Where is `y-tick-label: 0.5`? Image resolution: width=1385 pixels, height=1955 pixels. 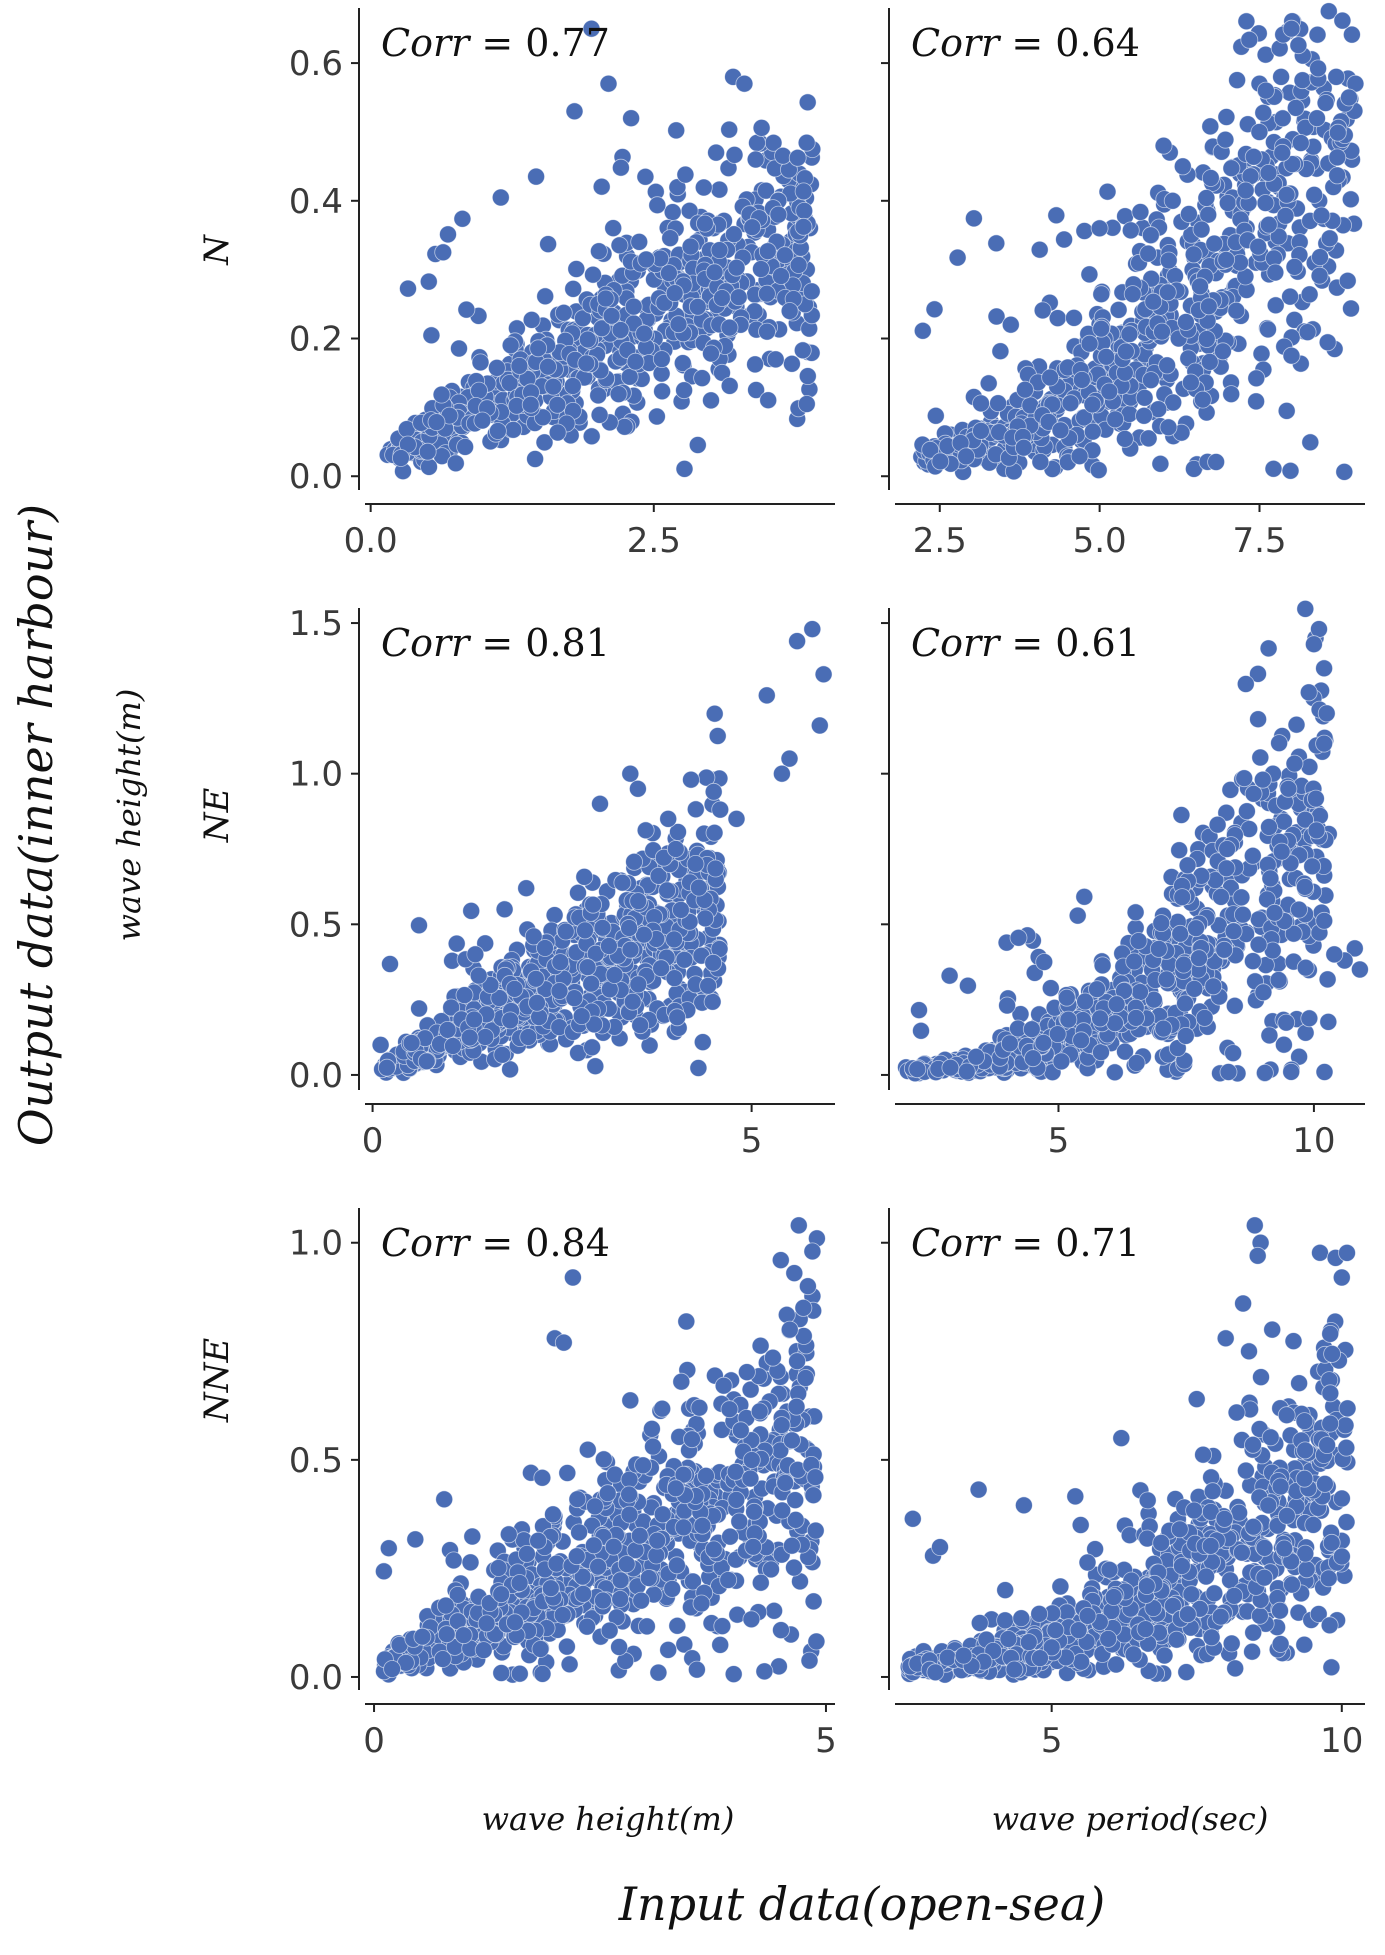 y-tick-label: 0.5 is located at coordinates (316, 925).